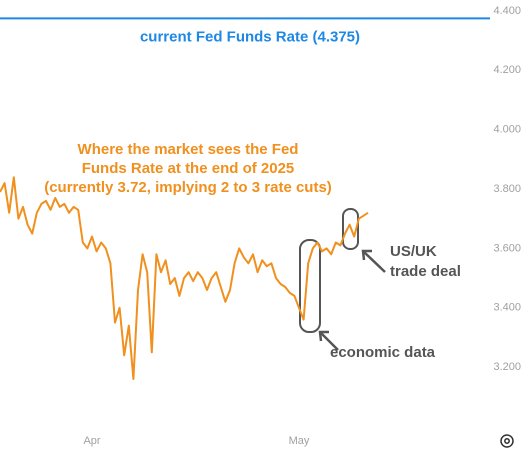 The image size is (525, 452). I want to click on y-tick-label: 4.200, so click(507, 70).